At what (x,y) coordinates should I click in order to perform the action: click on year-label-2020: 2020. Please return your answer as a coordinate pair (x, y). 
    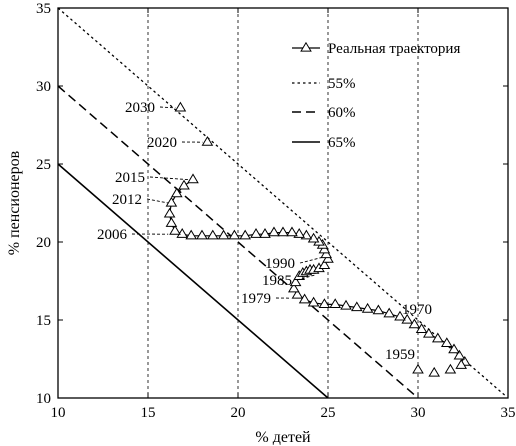
    Looking at the image, I should click on (162, 143).